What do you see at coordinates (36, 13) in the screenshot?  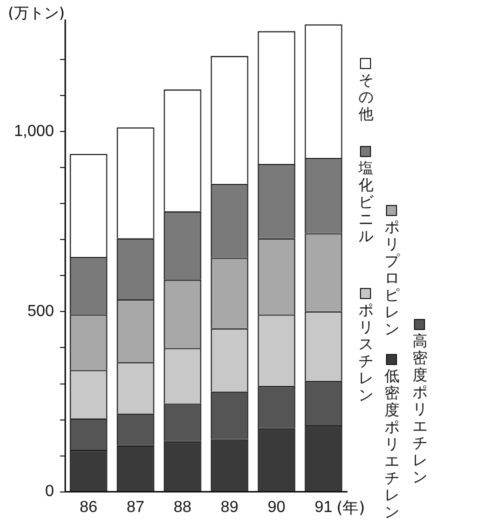 I see `y-axis-title: (万トン)` at bounding box center [36, 13].